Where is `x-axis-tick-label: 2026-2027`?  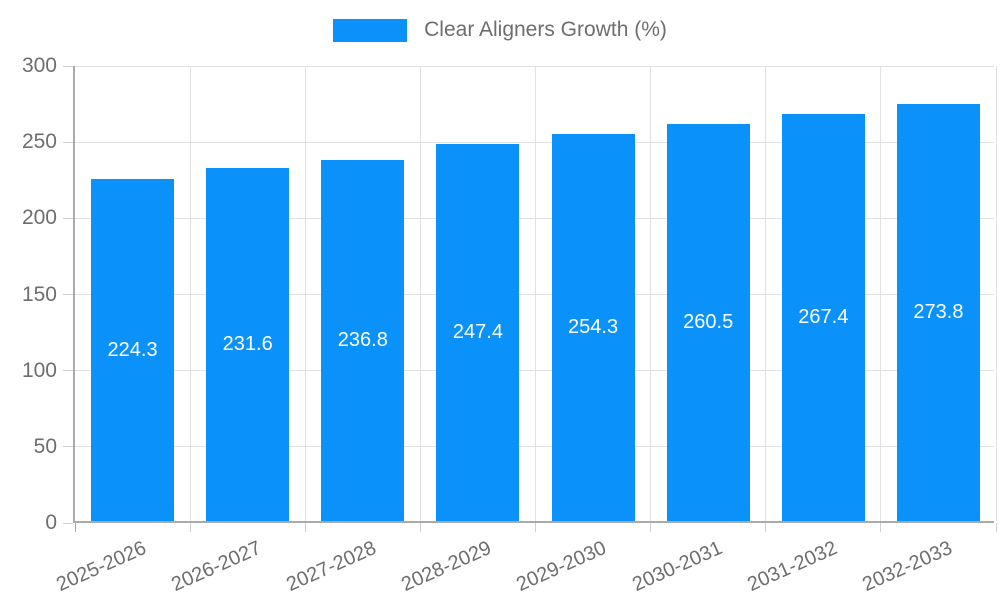
x-axis-tick-label: 2026-2027 is located at coordinates (216, 567).